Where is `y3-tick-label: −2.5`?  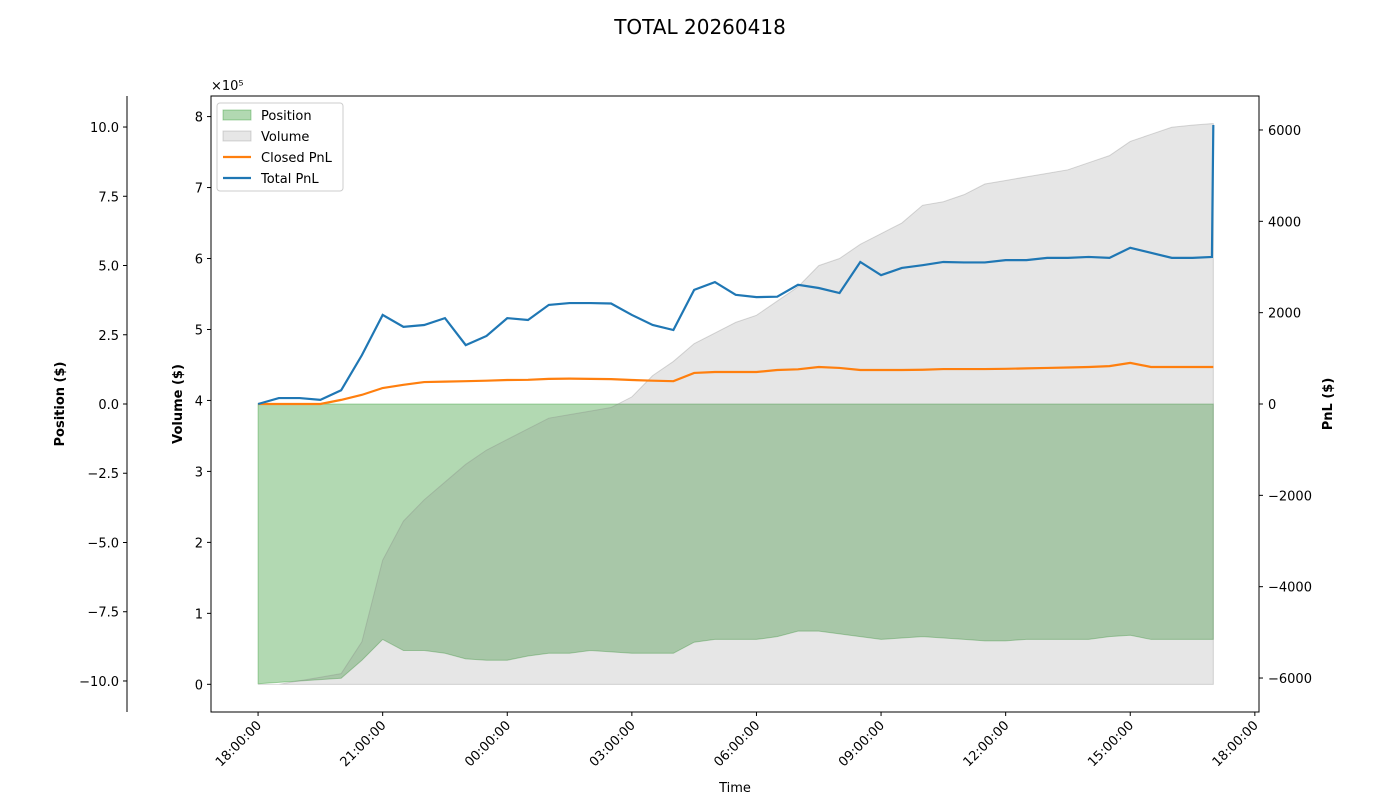
y3-tick-label: −2.5 is located at coordinates (103, 474).